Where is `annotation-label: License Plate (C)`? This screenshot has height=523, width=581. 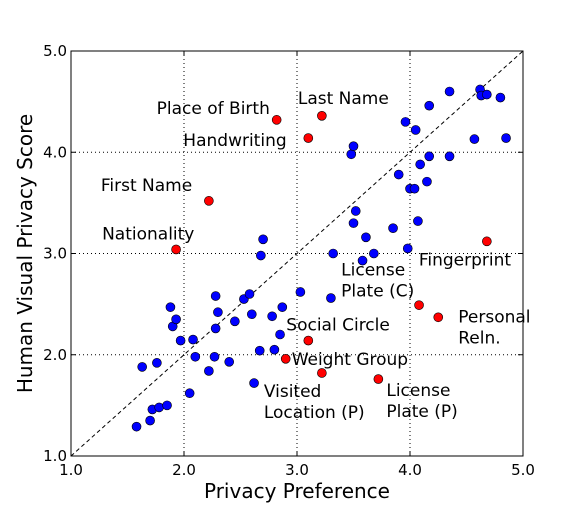 annotation-label: License Plate (C) is located at coordinates (377, 281).